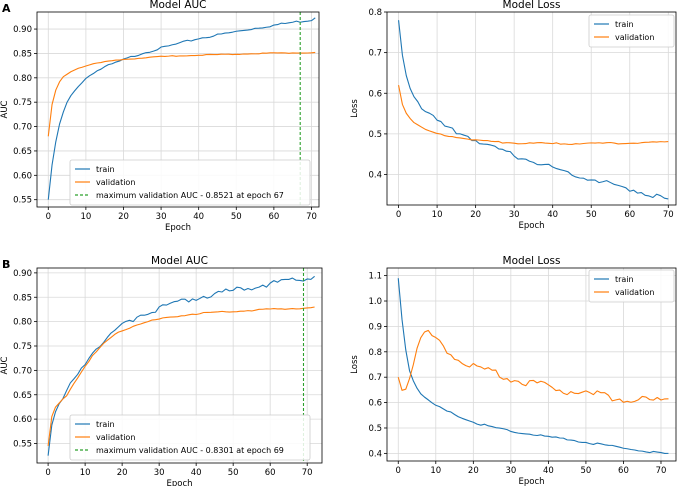 This screenshot has width=685, height=486. What do you see at coordinates (375, 277) in the screenshot?
I see `y-tick-label: 1.1` at bounding box center [375, 277].